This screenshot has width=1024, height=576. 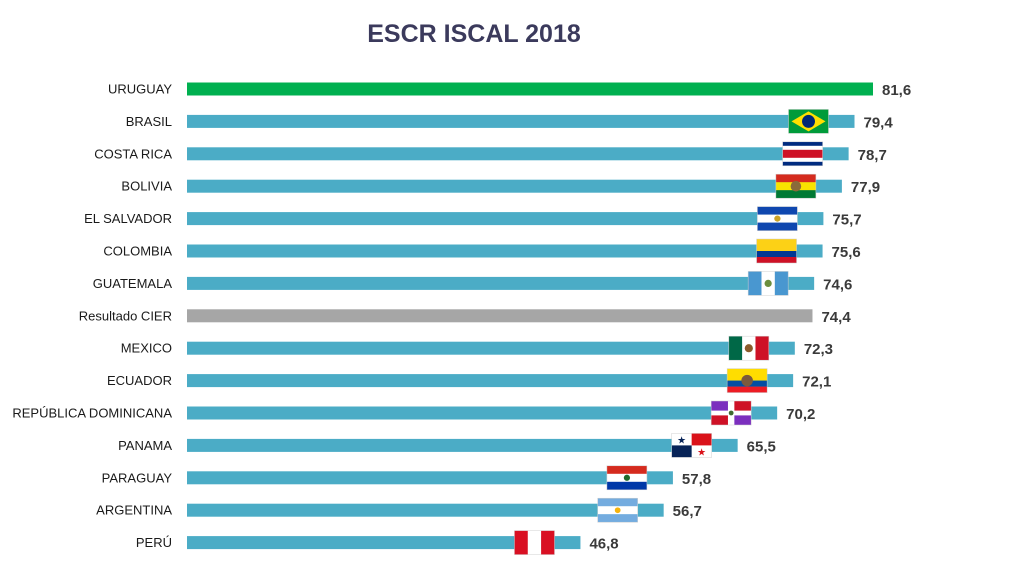 I want to click on value-label: 65,5, so click(x=761, y=446).